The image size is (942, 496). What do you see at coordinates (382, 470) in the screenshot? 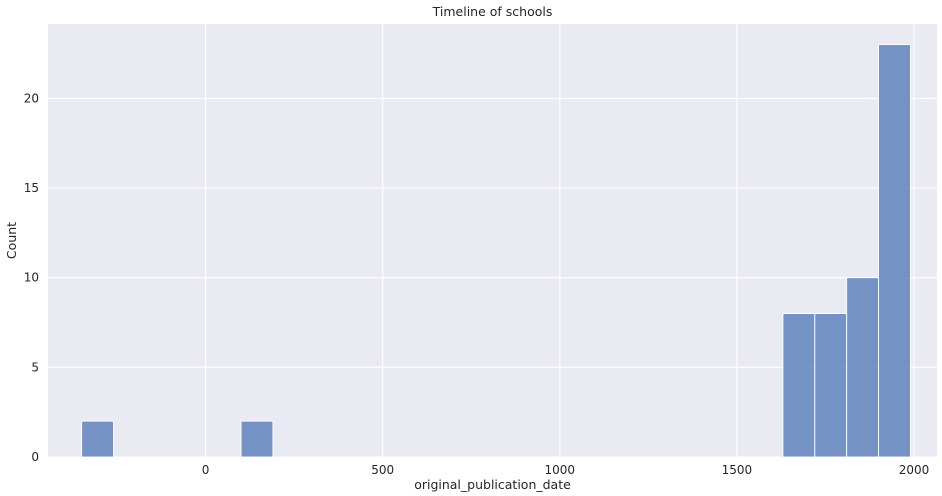
I see `x-tick-label: 500` at bounding box center [382, 470].